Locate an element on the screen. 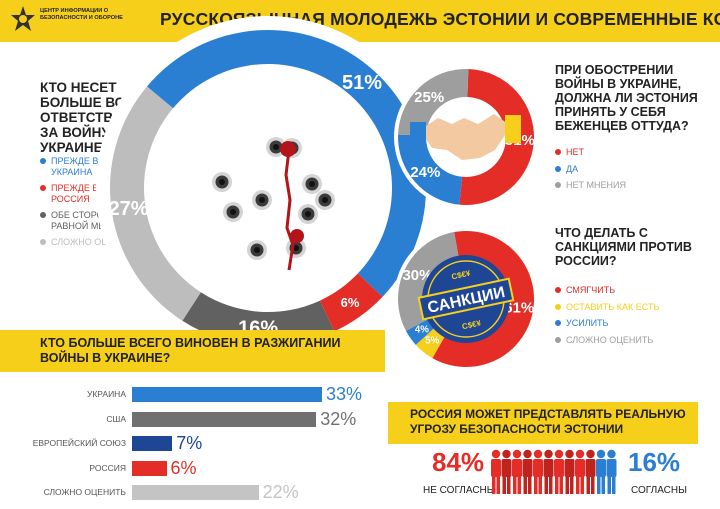  chart1-legend-item: ОБЕ СТОРОНЫ В РАВНОЙ МЕРЕ is located at coordinates (100, 220).